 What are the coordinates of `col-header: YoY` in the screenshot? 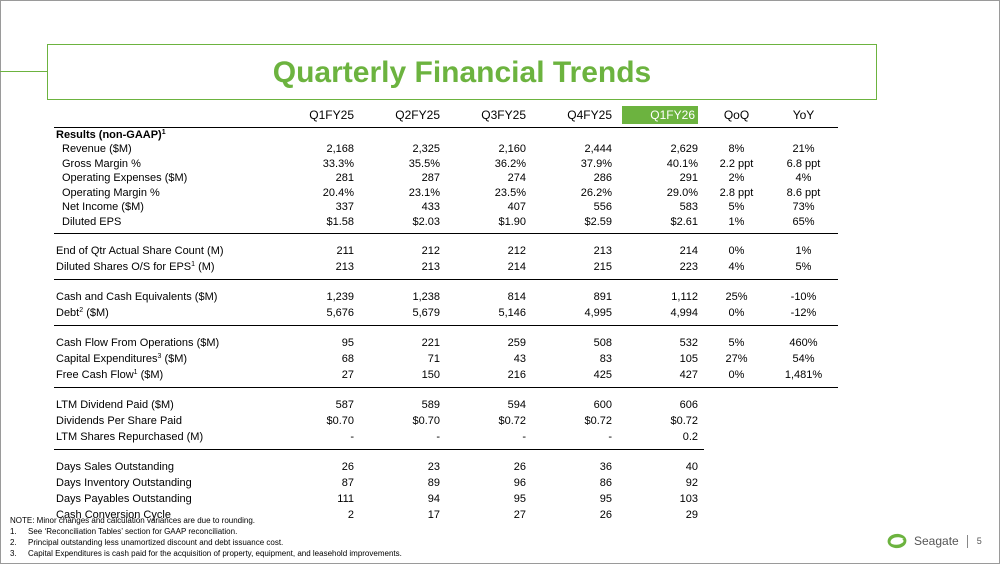 It's located at (803, 115).